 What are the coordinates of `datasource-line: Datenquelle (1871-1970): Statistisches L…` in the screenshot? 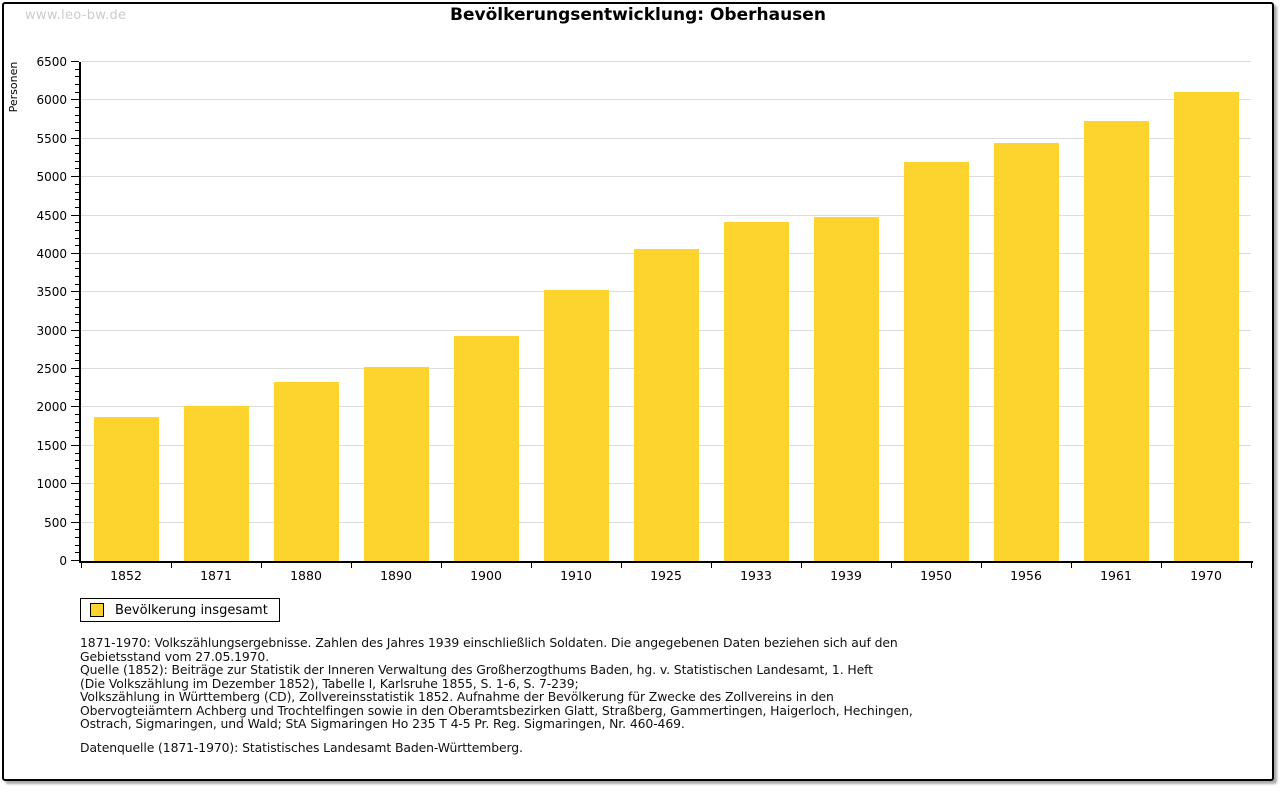 It's located at (301, 747).